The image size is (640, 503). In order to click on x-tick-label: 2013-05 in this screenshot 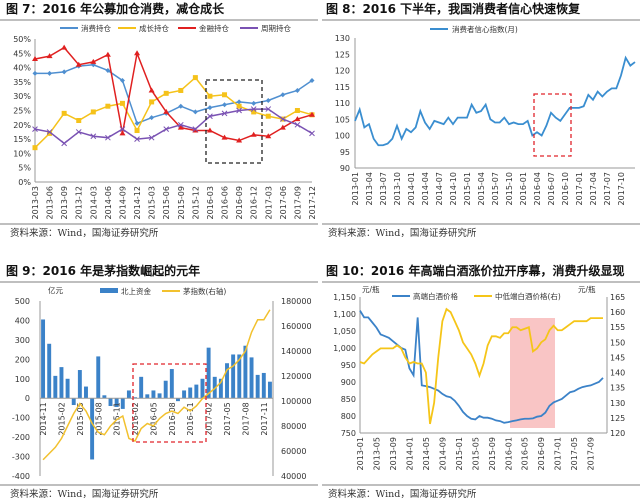, I will do `click(376, 453)`.